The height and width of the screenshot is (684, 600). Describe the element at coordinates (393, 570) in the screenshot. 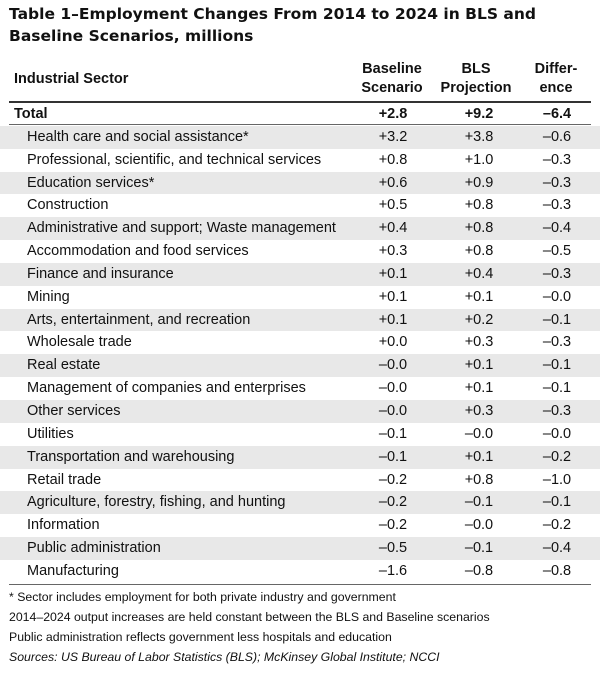

I see `baseline-value: –1.6` at that location.